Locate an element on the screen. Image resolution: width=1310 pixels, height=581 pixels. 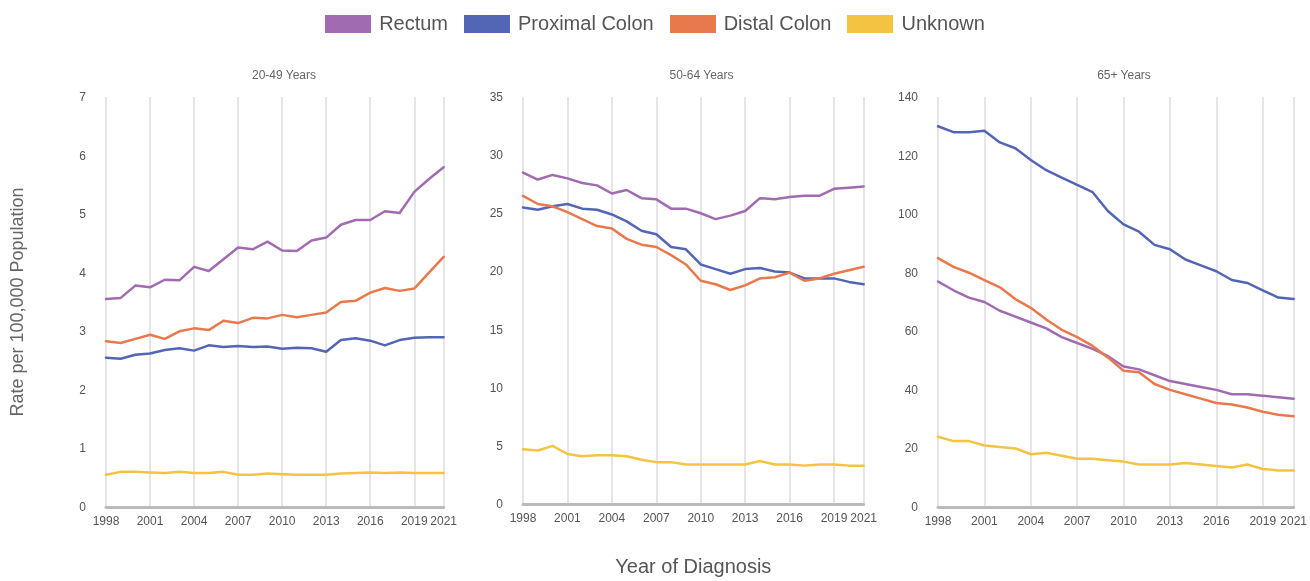
y-tick-label: 4 is located at coordinates (83, 272).